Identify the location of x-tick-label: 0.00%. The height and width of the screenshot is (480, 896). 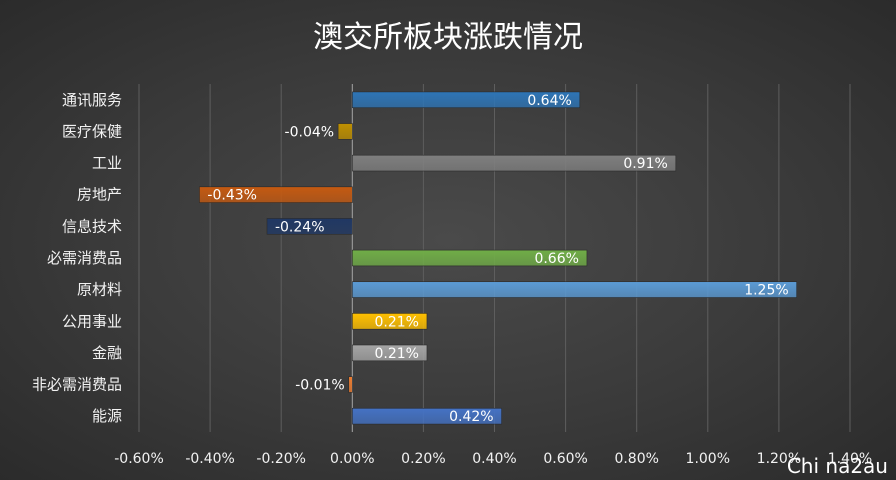
(352, 459).